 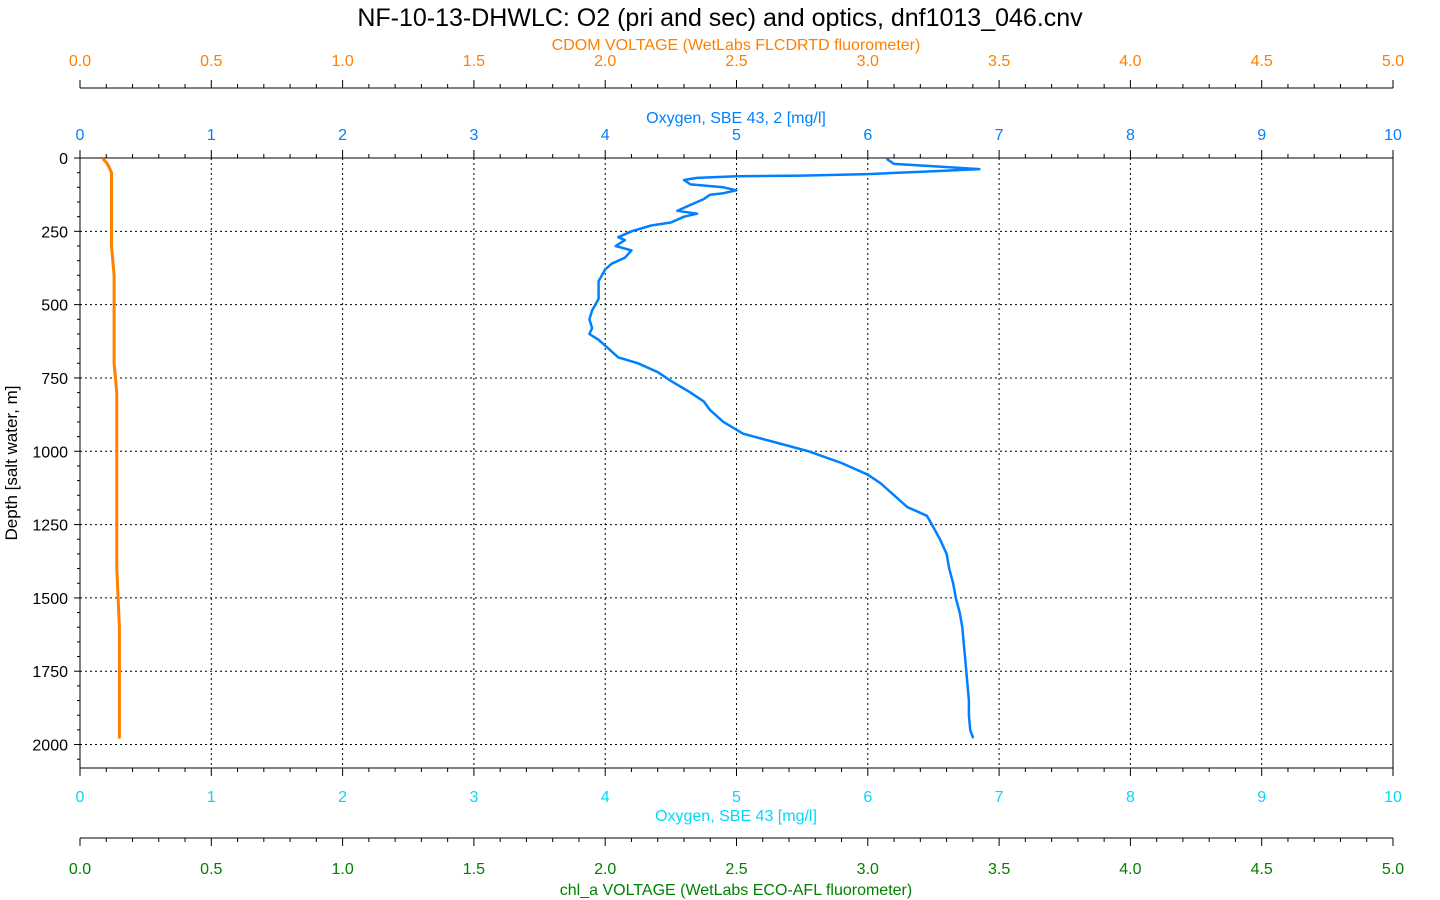 What do you see at coordinates (1261, 135) in the screenshot?
I see `oxy2-tick-label: 9` at bounding box center [1261, 135].